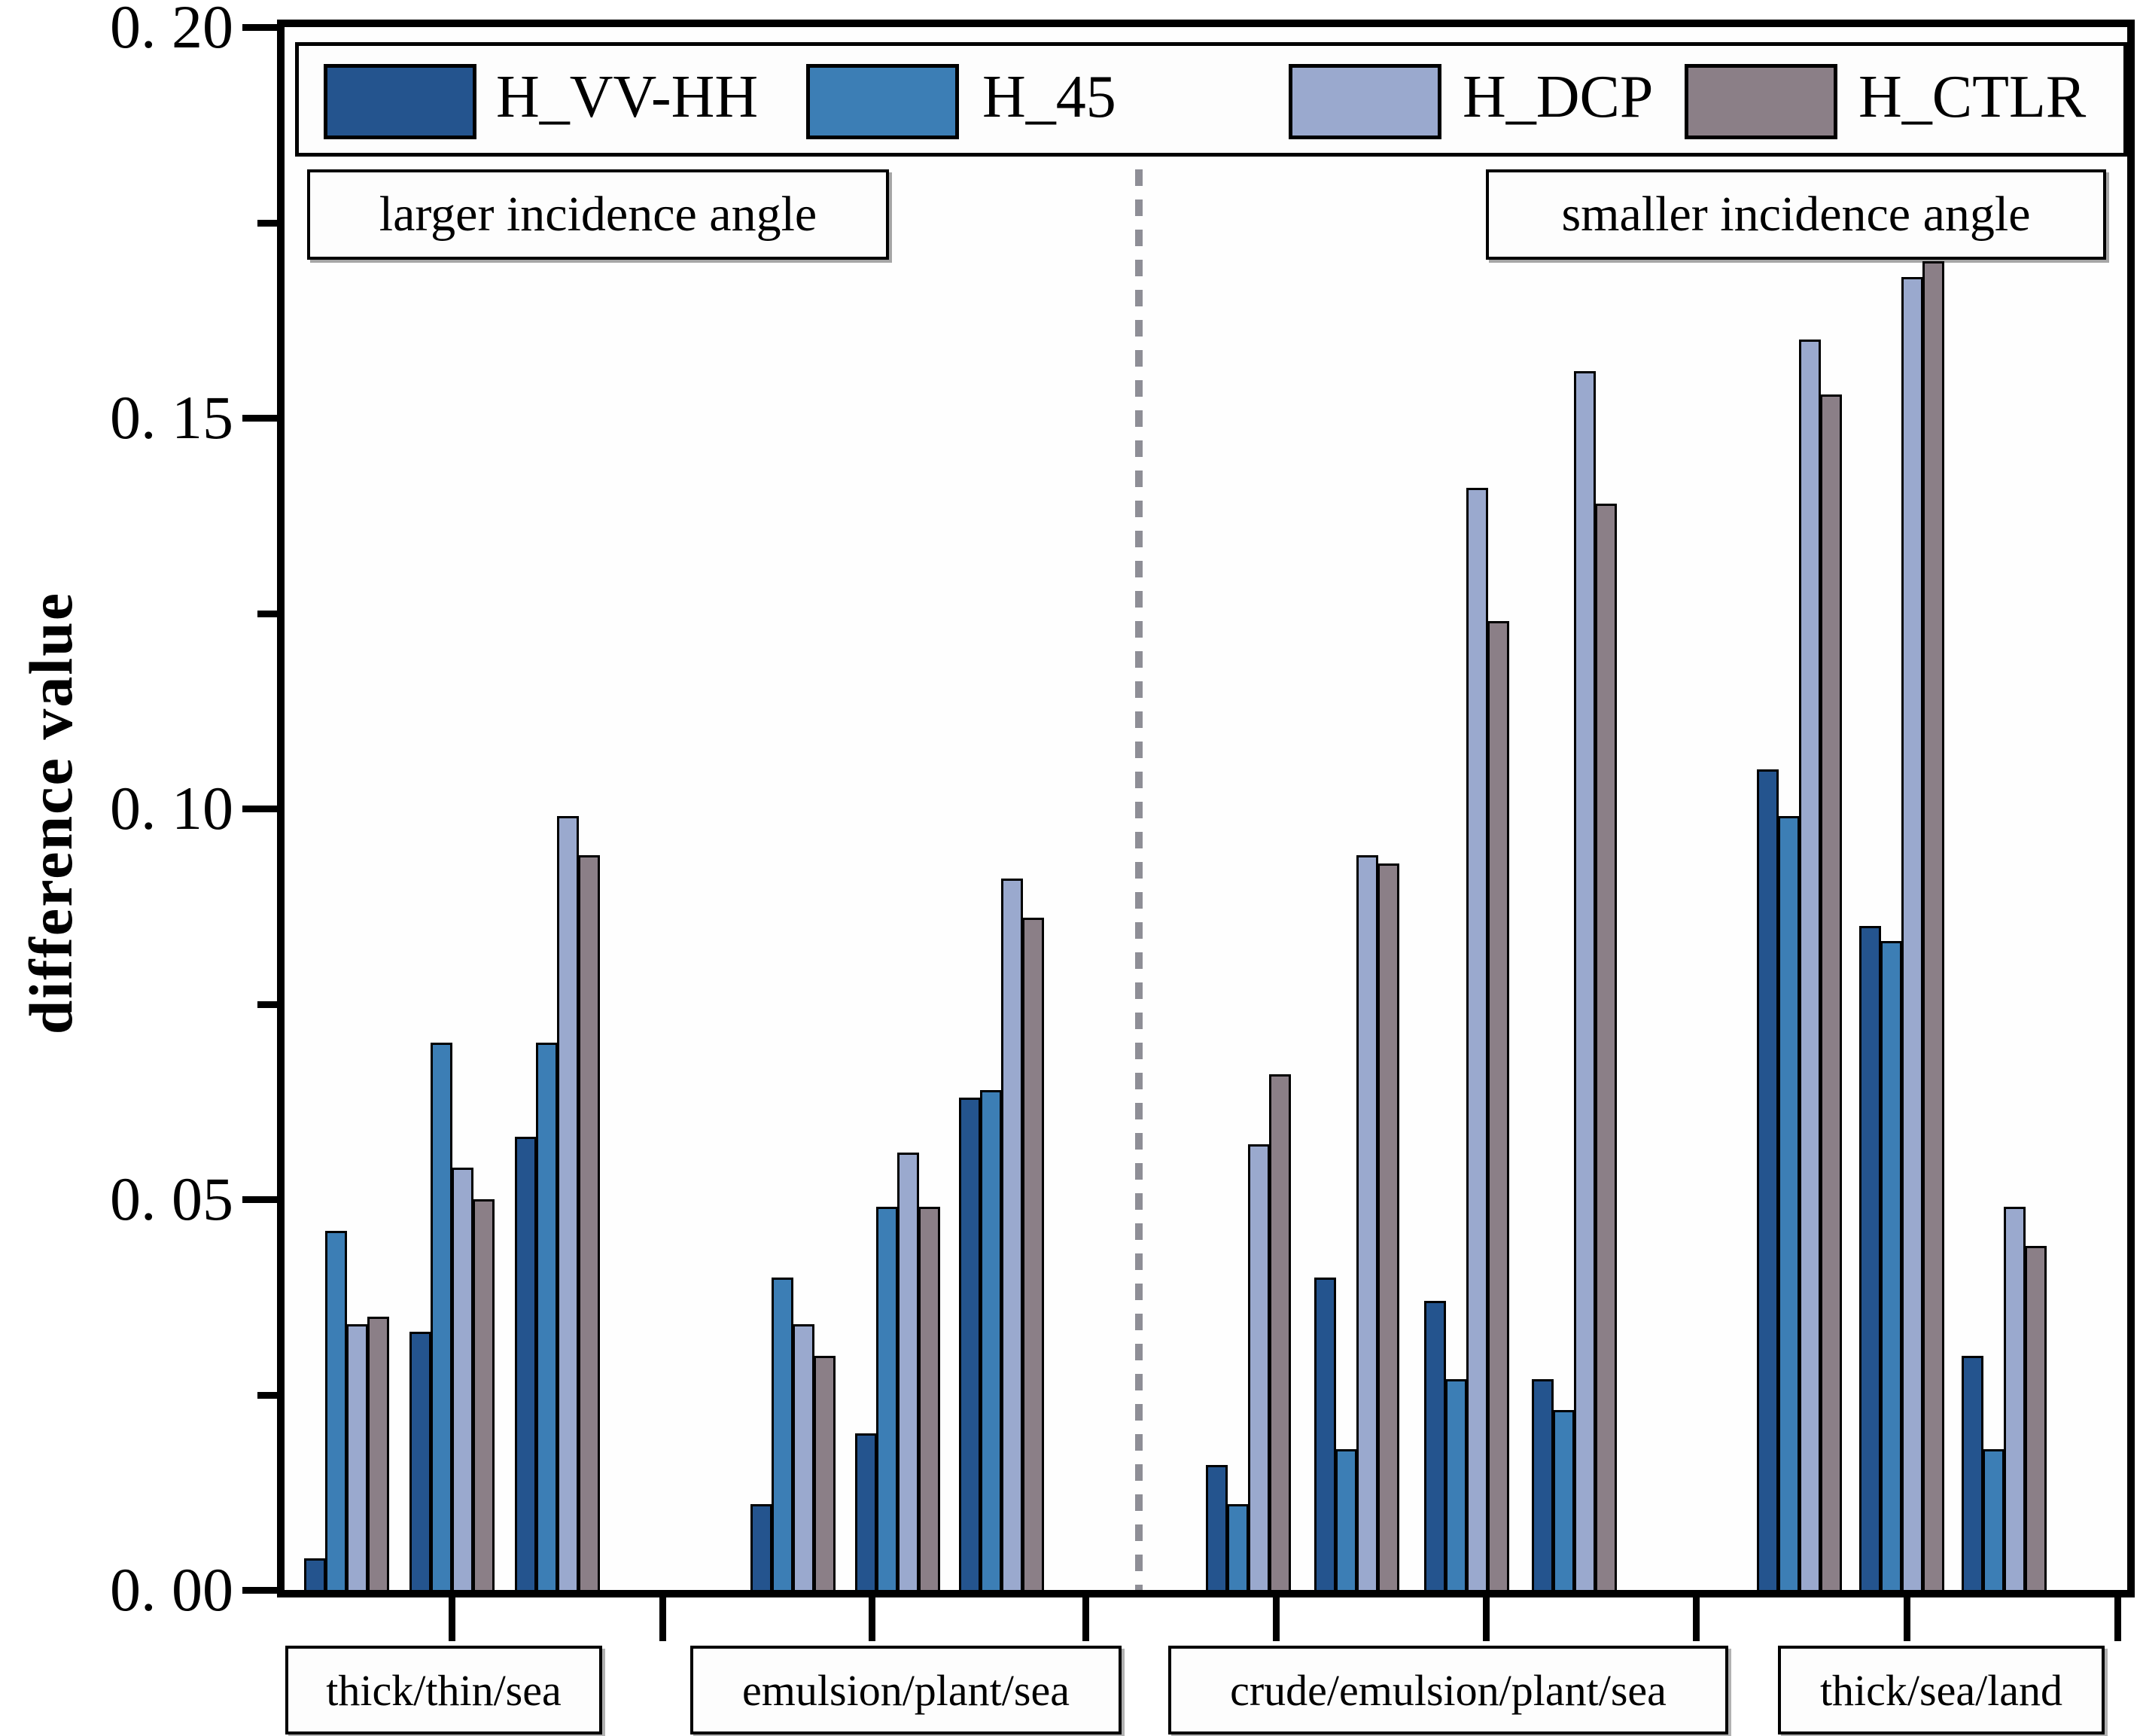  What do you see at coordinates (1049, 96) in the screenshot?
I see `legend-label-H_45: H_45` at bounding box center [1049, 96].